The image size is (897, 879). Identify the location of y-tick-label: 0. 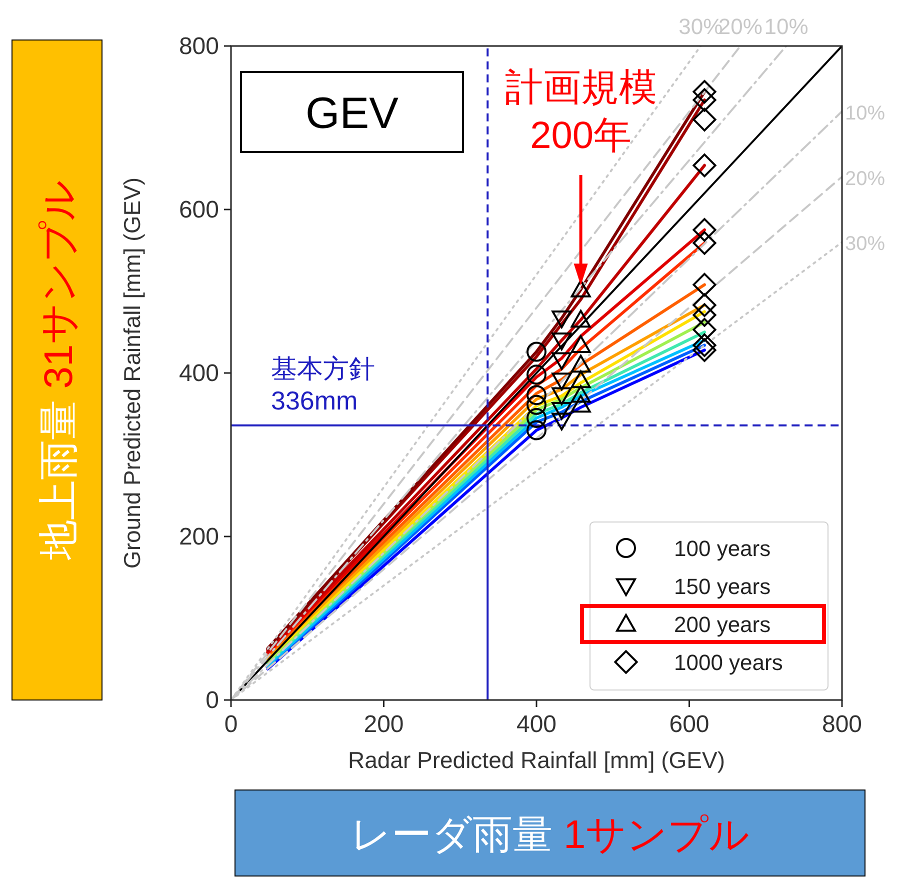
(212, 700).